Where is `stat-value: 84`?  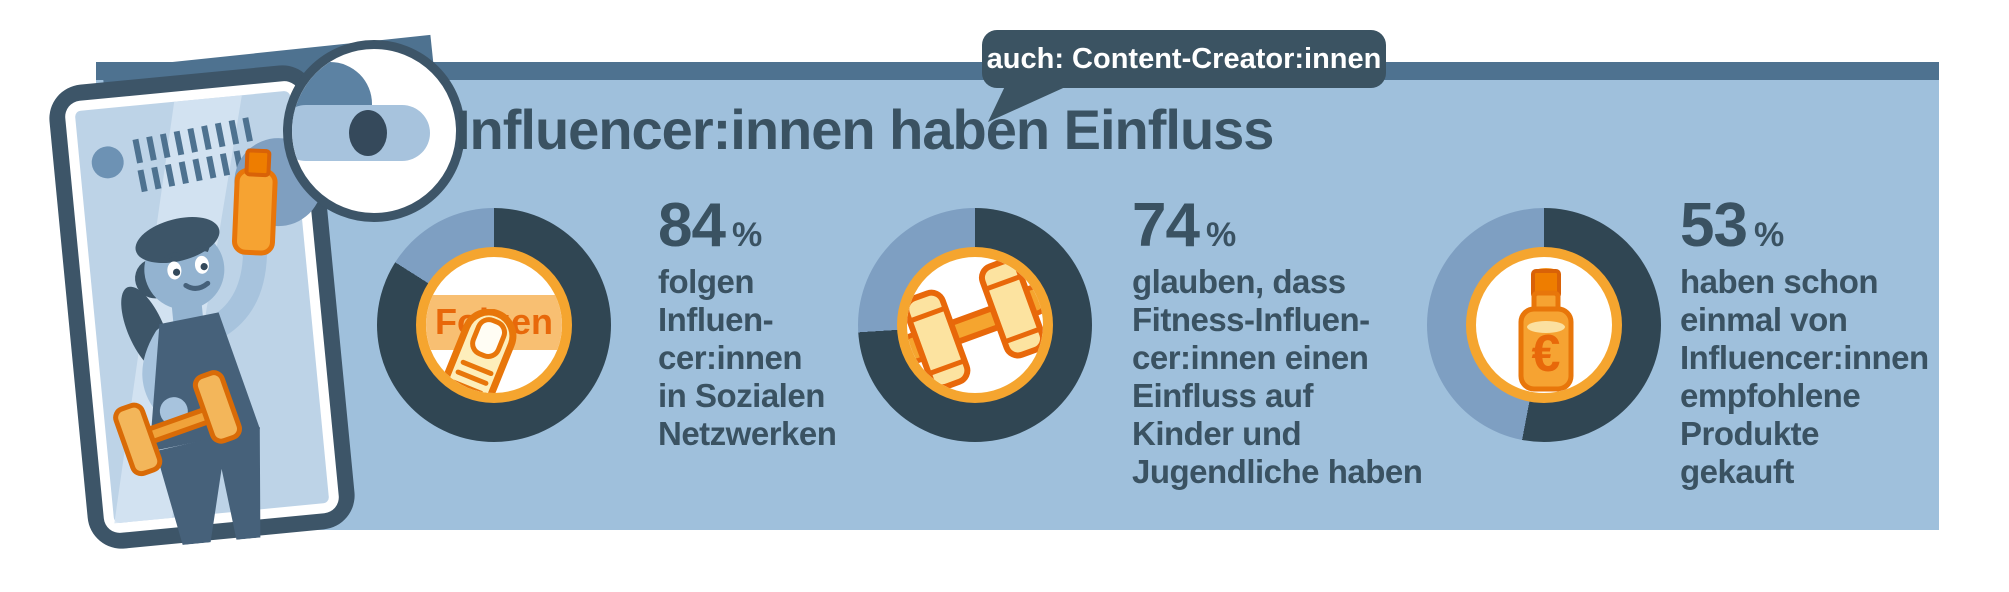
stat-value: 84 is located at coordinates (692, 225).